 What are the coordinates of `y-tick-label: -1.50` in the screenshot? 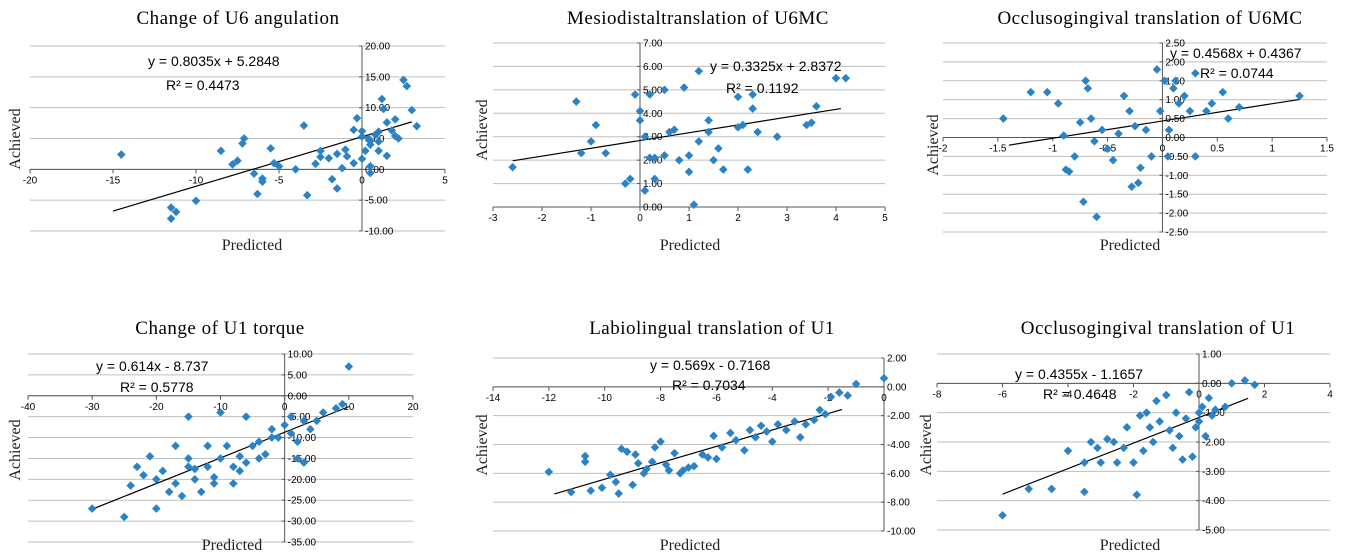 It's located at (1176, 195).